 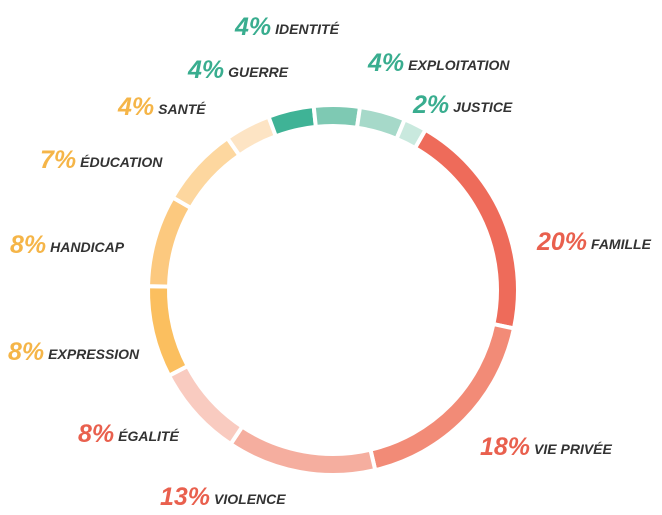 I want to click on category-label: SANTÉ, so click(x=182, y=109).